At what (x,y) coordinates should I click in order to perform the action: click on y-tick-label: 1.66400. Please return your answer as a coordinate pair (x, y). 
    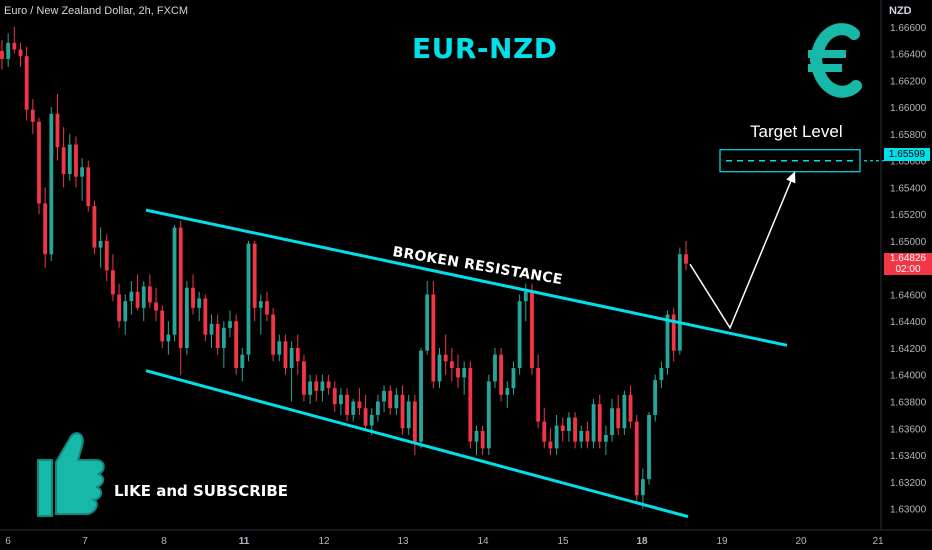
    Looking at the image, I should click on (908, 55).